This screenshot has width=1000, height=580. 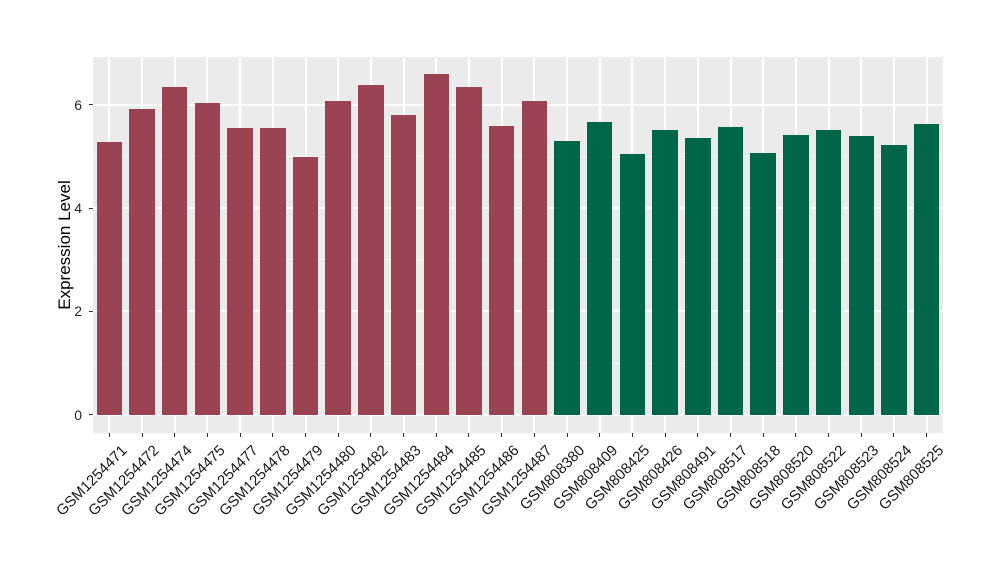 I want to click on bar-GSM1254471, so click(x=109, y=278).